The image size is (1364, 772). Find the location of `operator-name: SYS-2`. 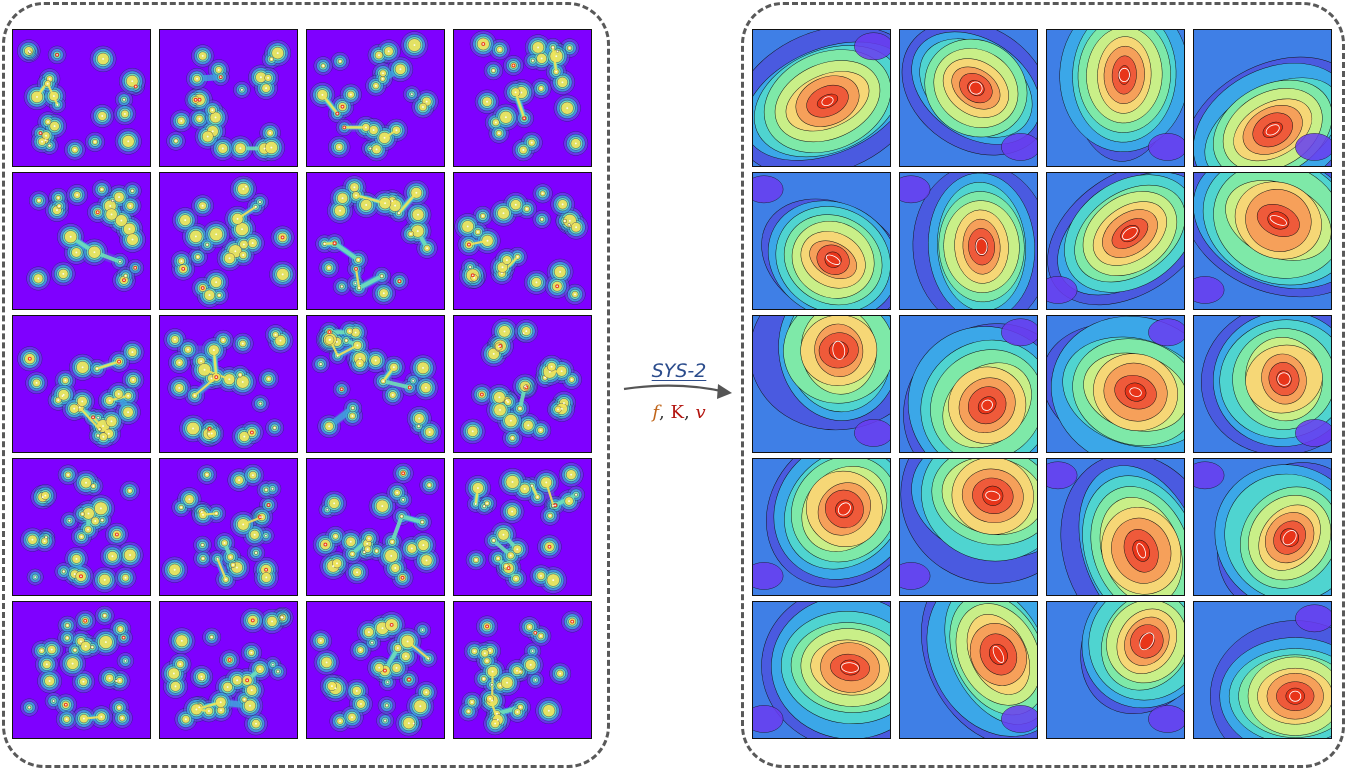

operator-name: SYS-2 is located at coordinates (679, 371).